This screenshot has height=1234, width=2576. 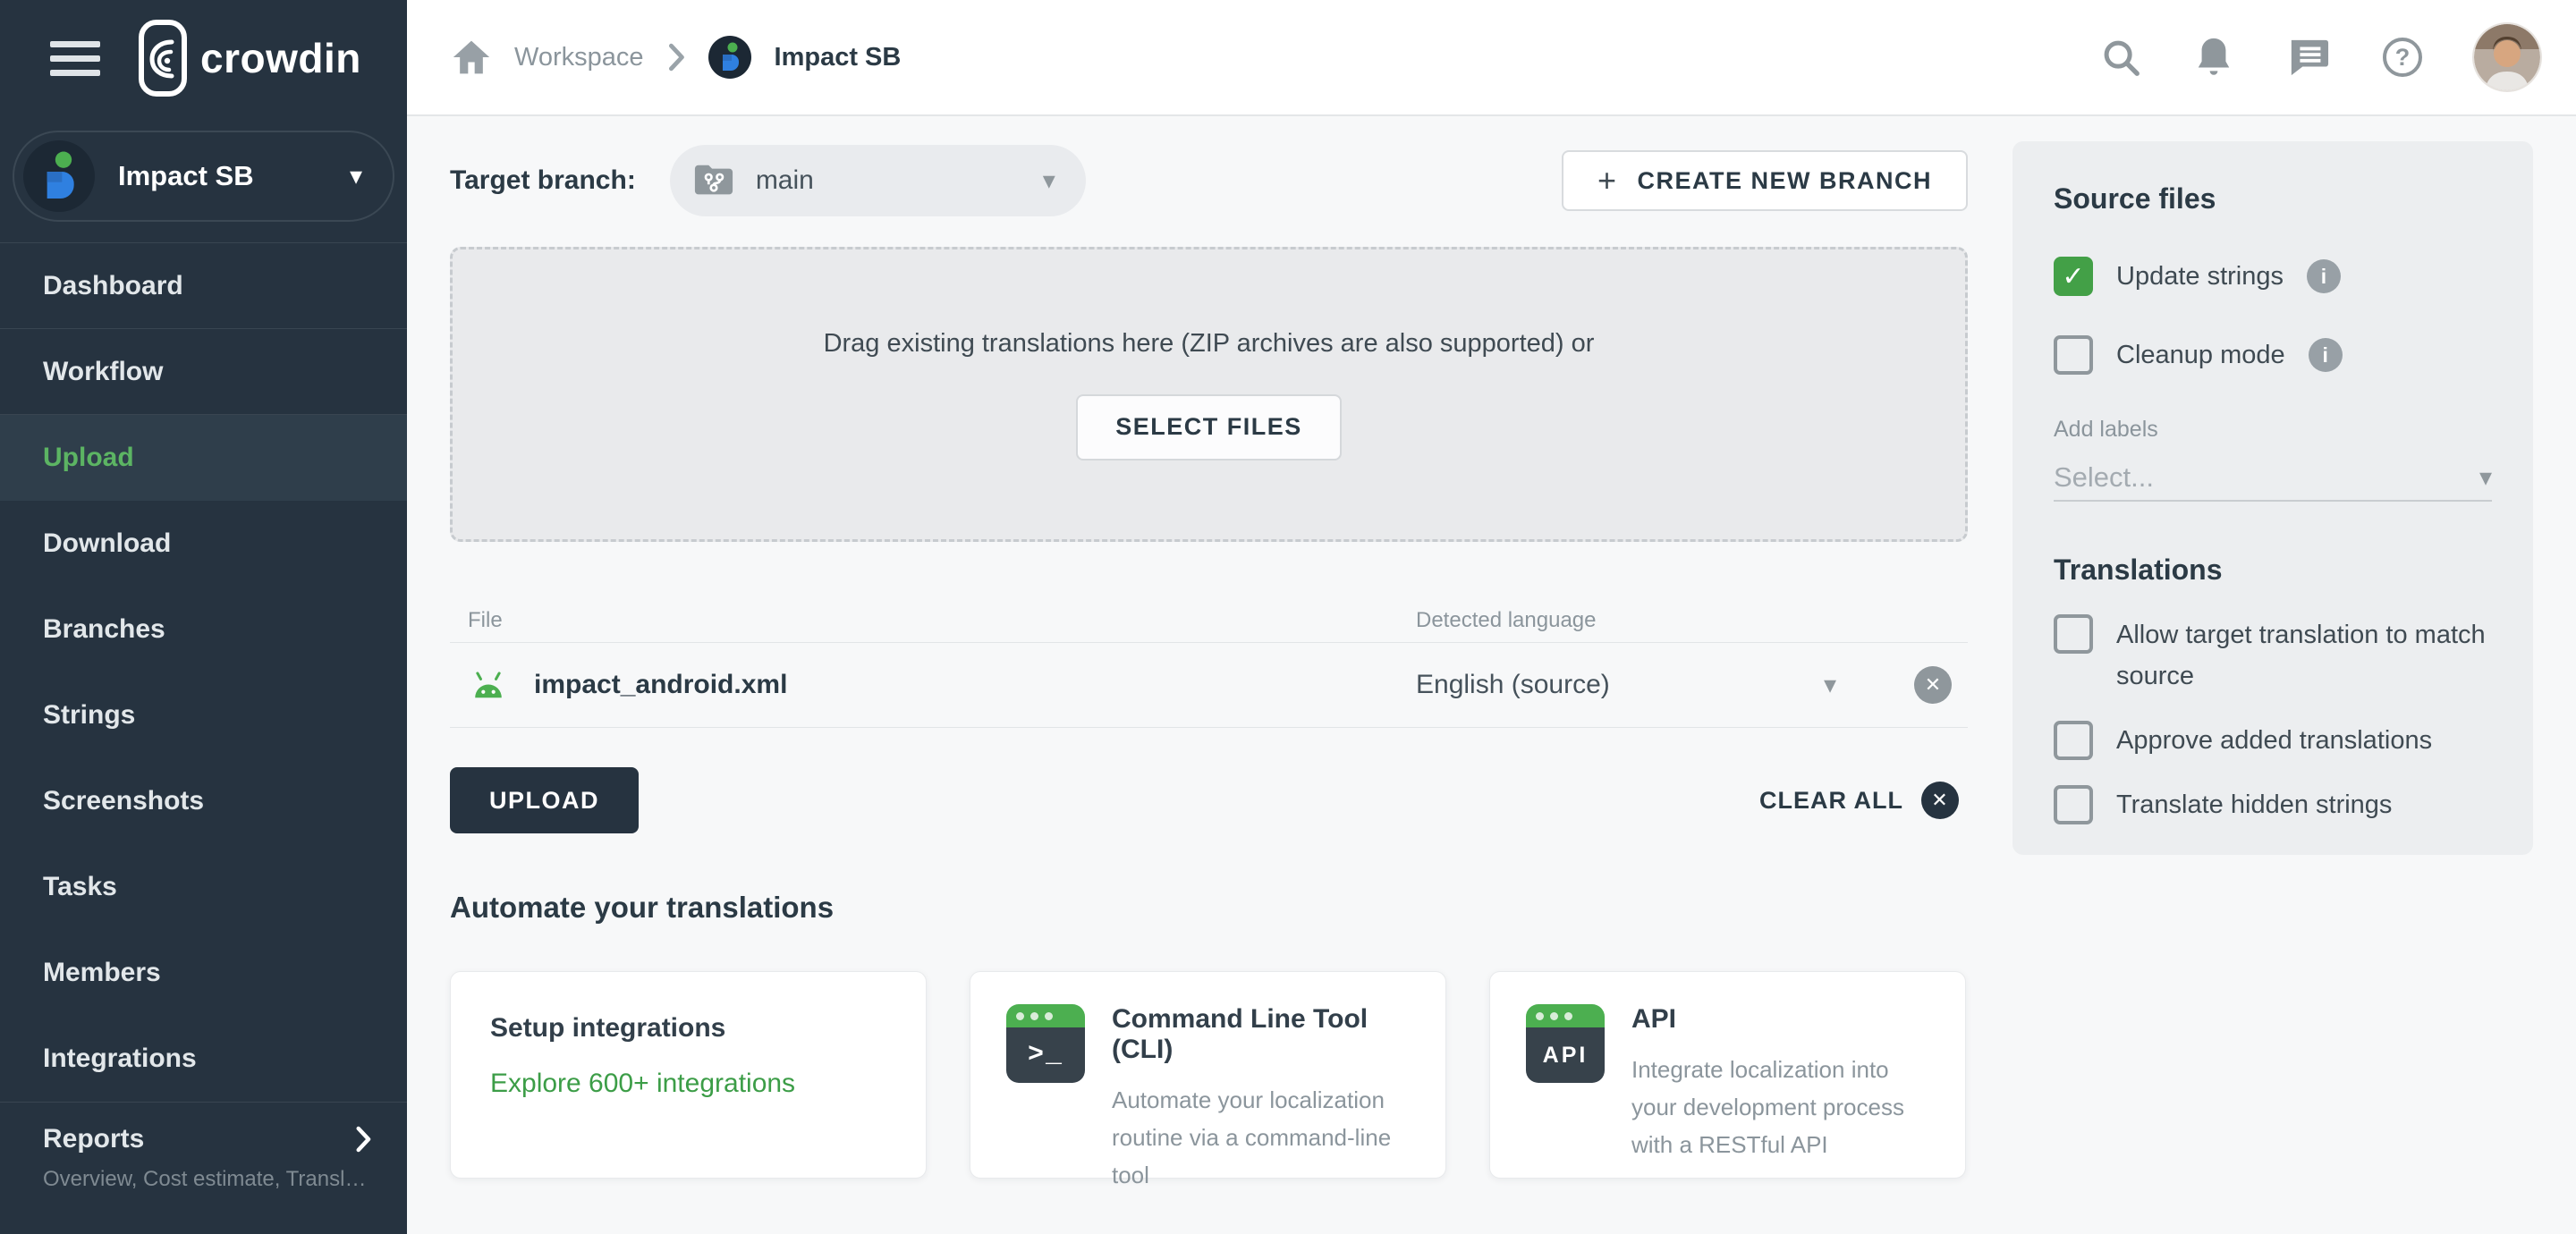 What do you see at coordinates (203, 630) in the screenshot?
I see `sidebar-item-branches: Branches` at bounding box center [203, 630].